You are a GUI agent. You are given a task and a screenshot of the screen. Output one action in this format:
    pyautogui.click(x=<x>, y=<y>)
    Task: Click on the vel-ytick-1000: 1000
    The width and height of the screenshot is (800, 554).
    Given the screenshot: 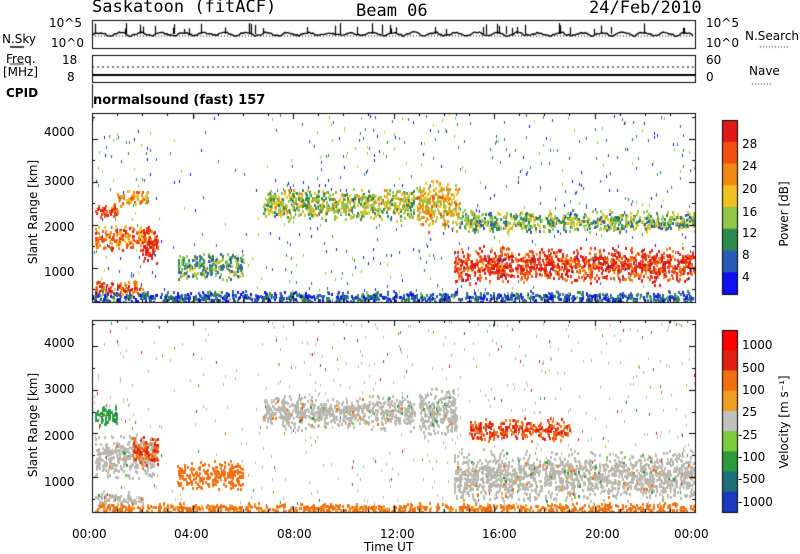 What is the action you would take?
    pyautogui.click(x=59, y=482)
    